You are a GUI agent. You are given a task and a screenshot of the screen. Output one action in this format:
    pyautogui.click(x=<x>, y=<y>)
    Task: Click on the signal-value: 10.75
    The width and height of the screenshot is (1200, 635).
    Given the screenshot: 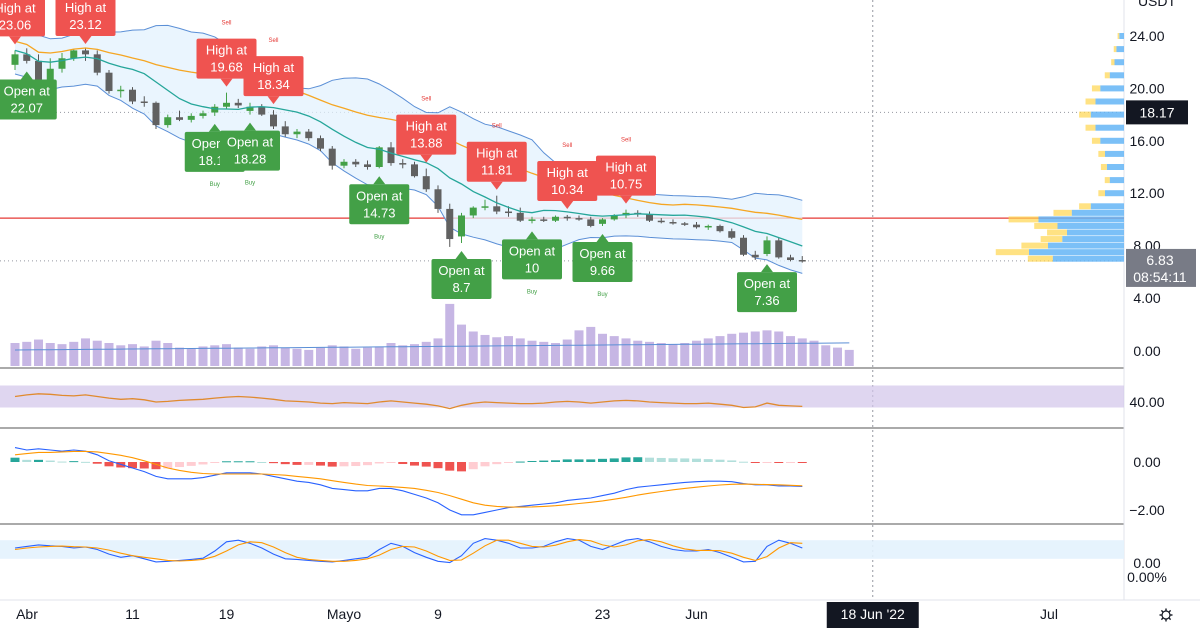 What is the action you would take?
    pyautogui.click(x=626, y=184)
    